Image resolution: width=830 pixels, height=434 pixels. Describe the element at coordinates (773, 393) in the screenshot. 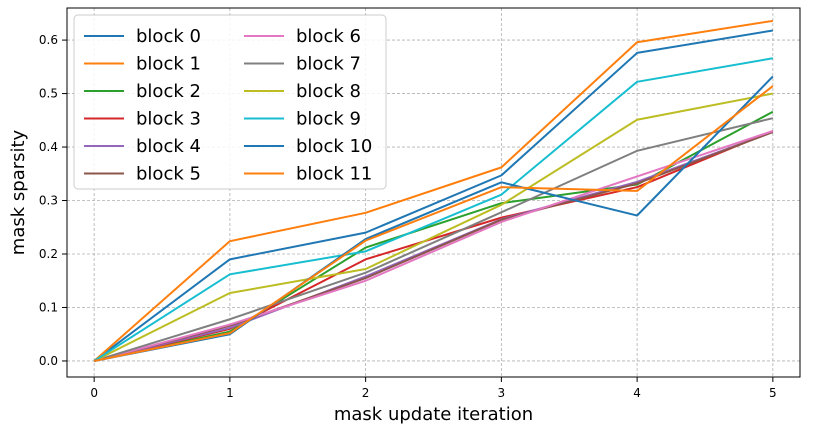

I see `x-tick-label: 5` at that location.